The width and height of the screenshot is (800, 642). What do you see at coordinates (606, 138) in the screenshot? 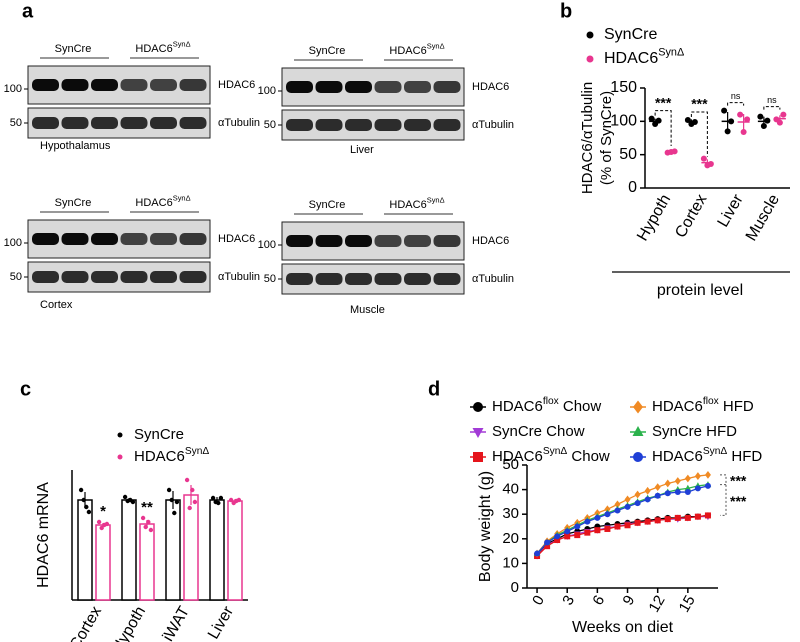
I see `y-axis-title: (% of SynCre)` at bounding box center [606, 138].